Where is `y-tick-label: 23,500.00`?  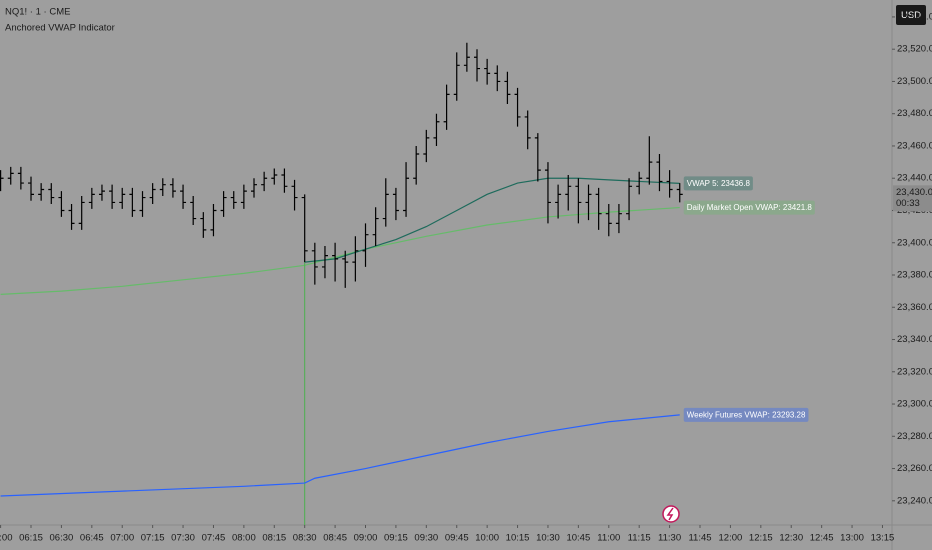 y-tick-label: 23,500.00 is located at coordinates (914, 81).